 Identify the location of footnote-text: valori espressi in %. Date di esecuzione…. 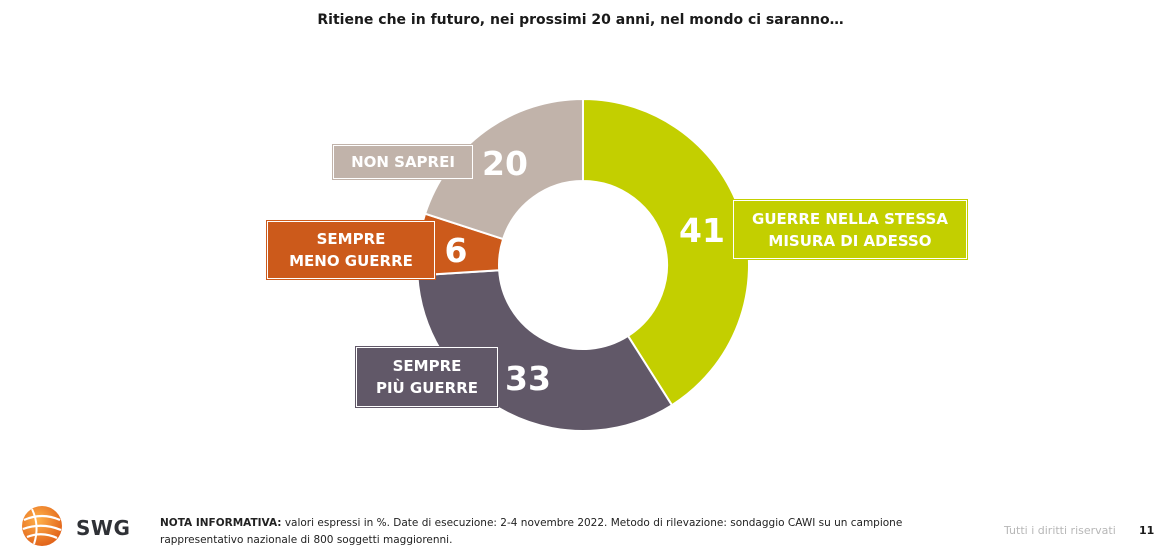
(531, 531).